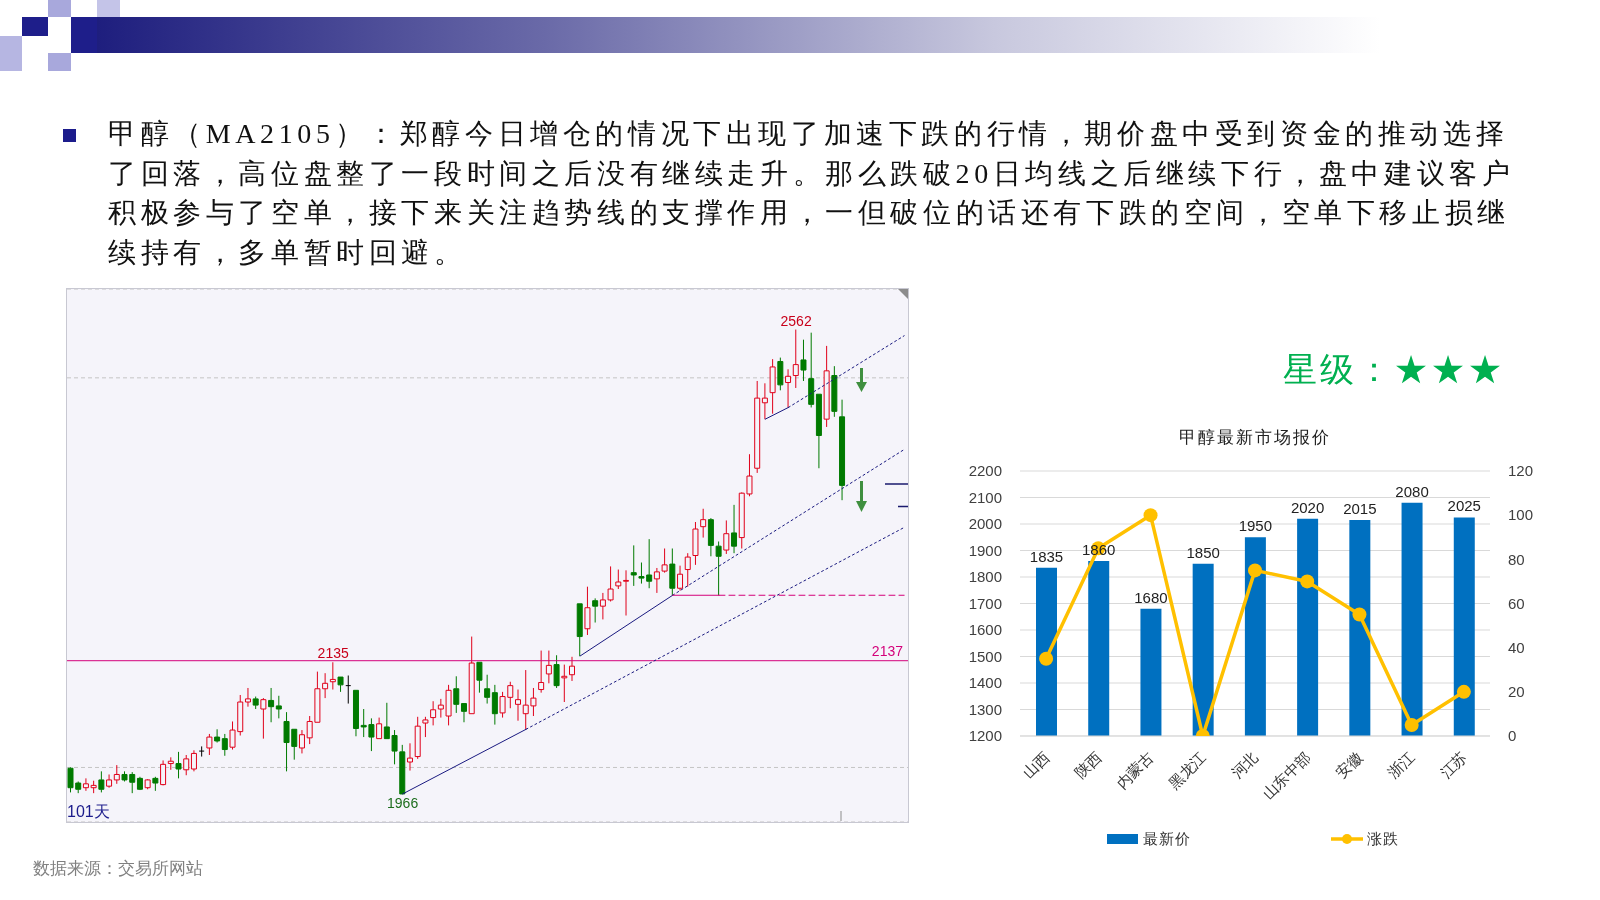 The image size is (1600, 900). Describe the element at coordinates (985, 550) in the screenshot. I see `y-tick-label: 1900` at that location.